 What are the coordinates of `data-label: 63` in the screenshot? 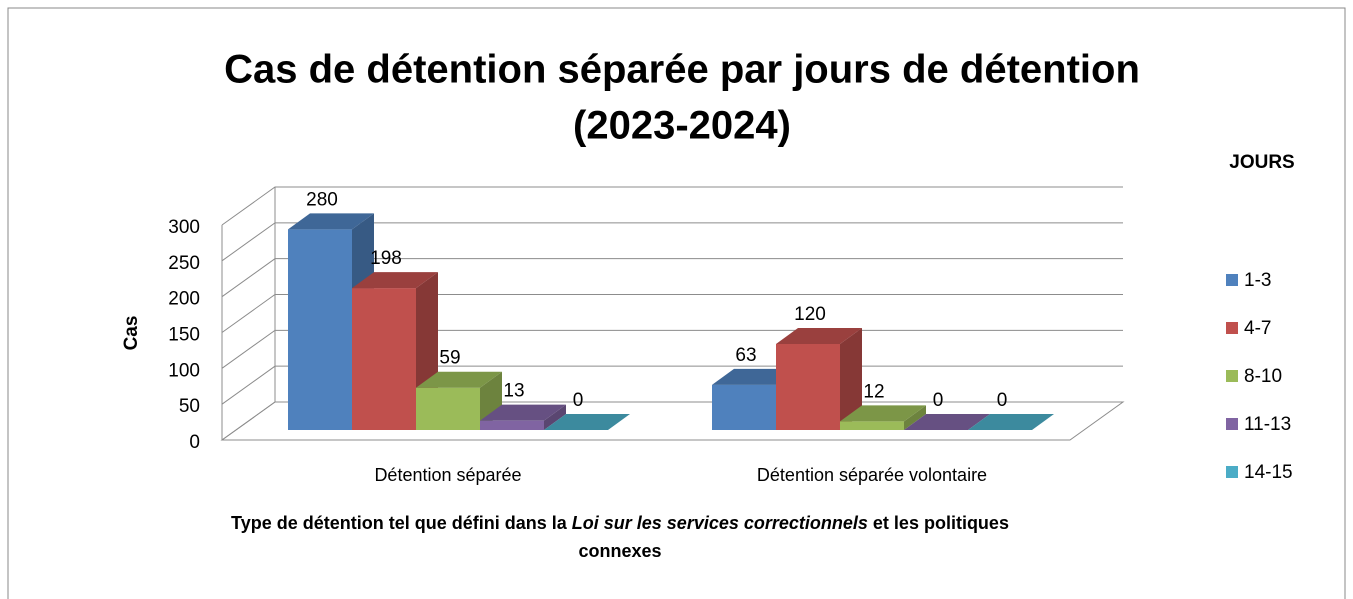 It's located at (745, 355).